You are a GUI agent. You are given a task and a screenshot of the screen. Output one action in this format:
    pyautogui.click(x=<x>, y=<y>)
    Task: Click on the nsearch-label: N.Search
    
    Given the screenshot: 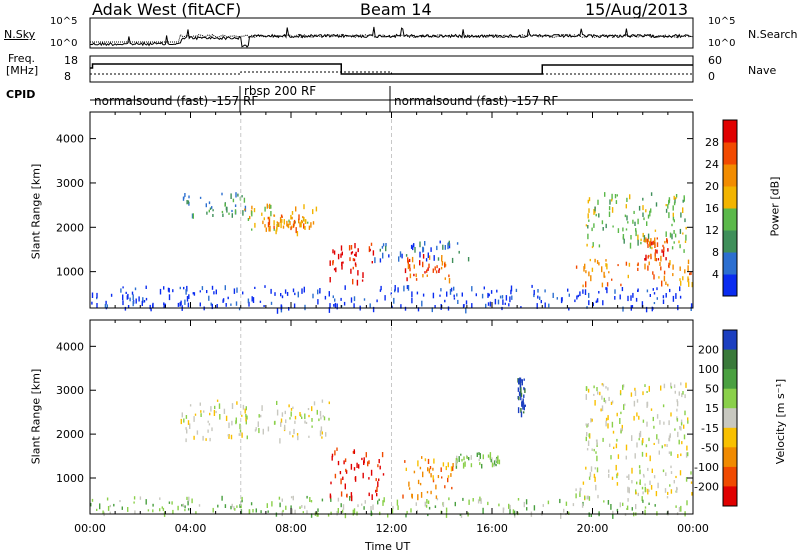 What is the action you would take?
    pyautogui.click(x=773, y=34)
    